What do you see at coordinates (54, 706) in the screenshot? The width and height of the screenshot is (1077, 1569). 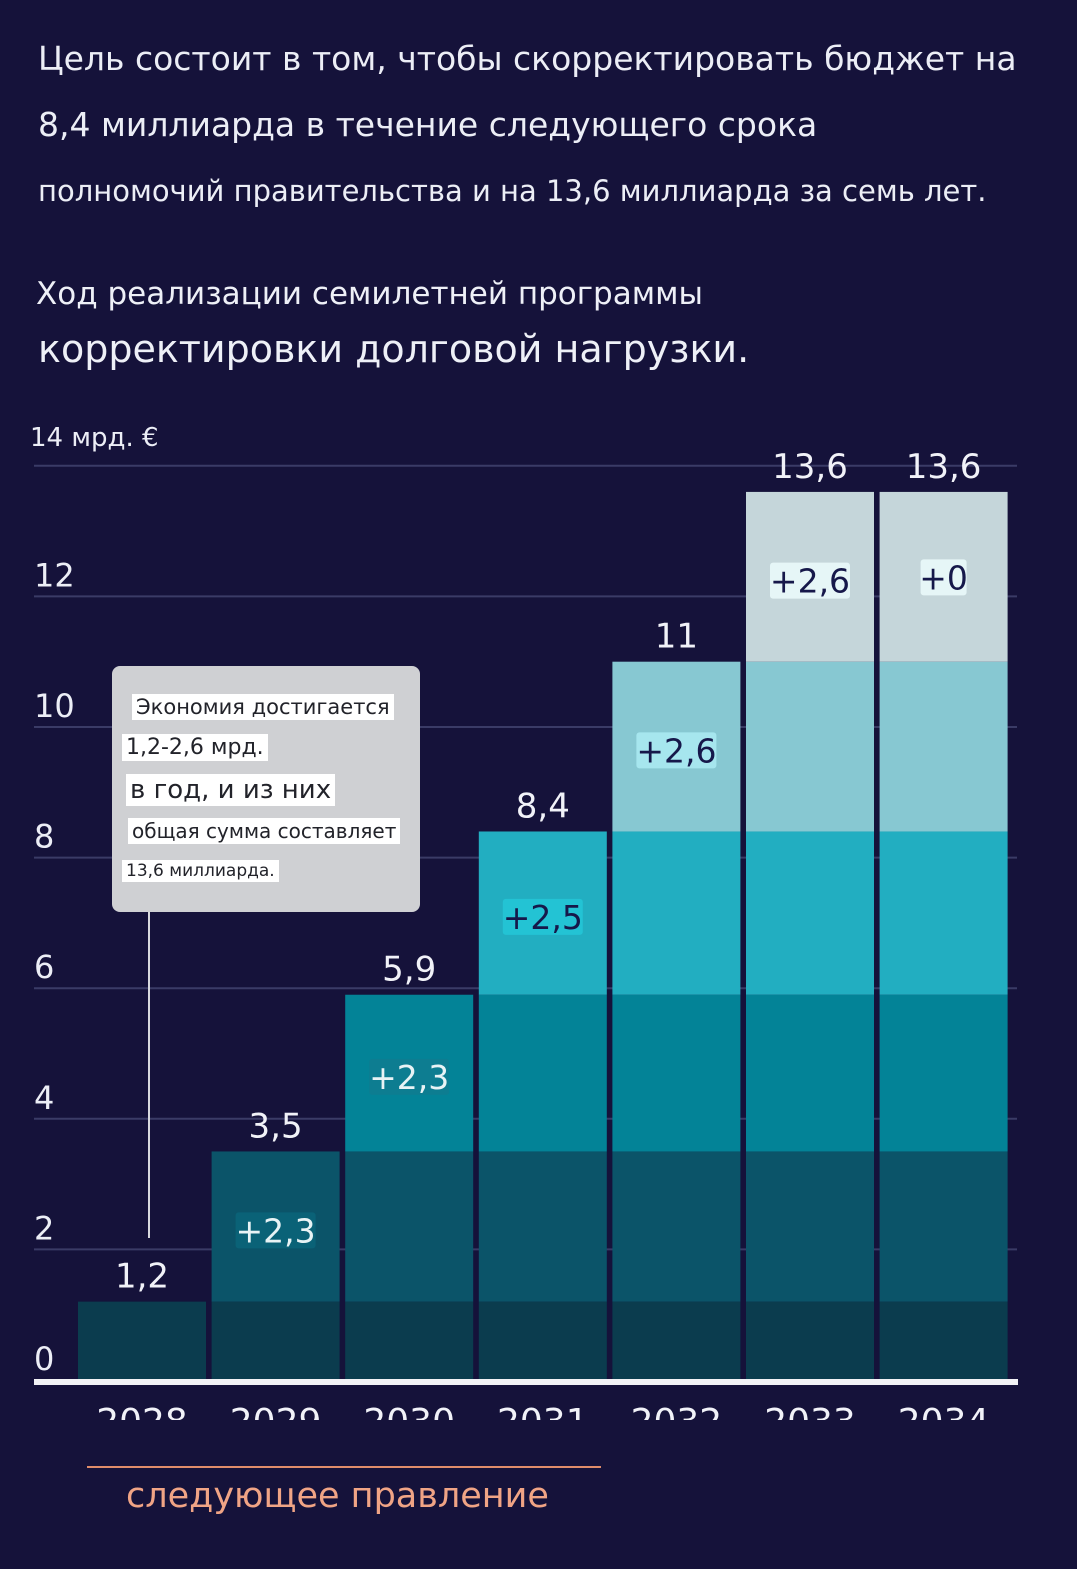 I see `y-tick-10: 10` at bounding box center [54, 706].